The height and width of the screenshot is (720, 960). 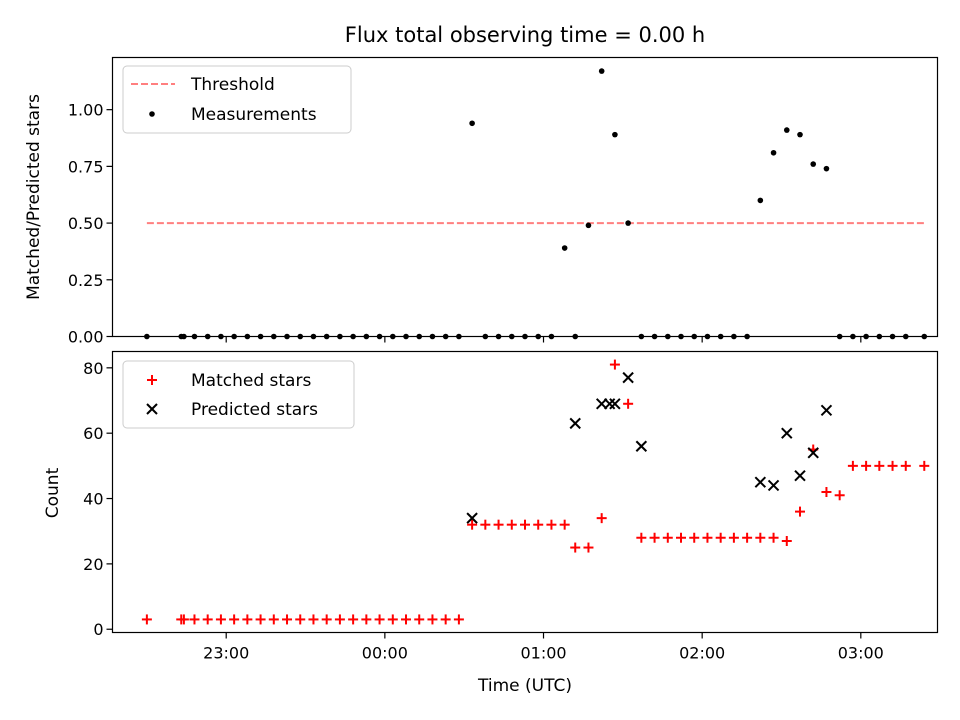 I want to click on y-tick-label: 0.50, so click(x=86, y=223).